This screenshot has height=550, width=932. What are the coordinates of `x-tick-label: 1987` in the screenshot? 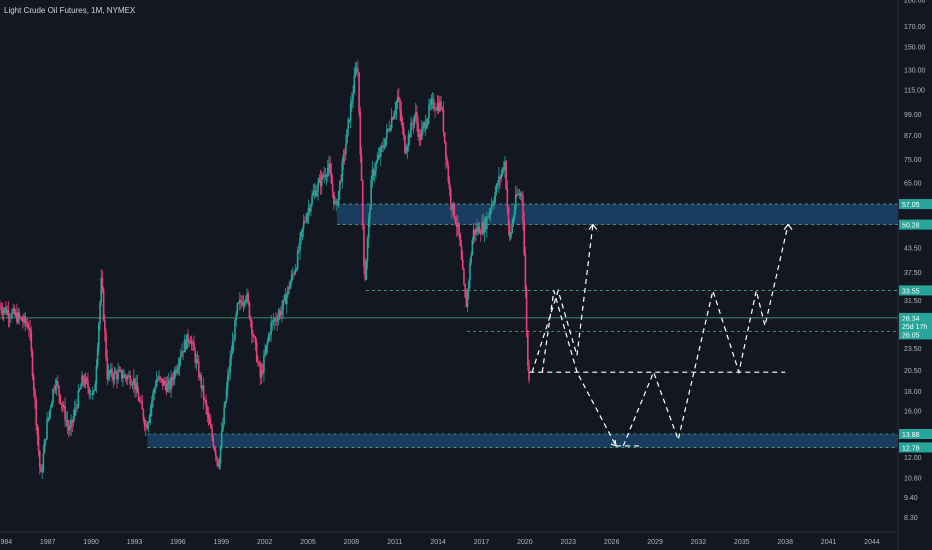 It's located at (48, 542).